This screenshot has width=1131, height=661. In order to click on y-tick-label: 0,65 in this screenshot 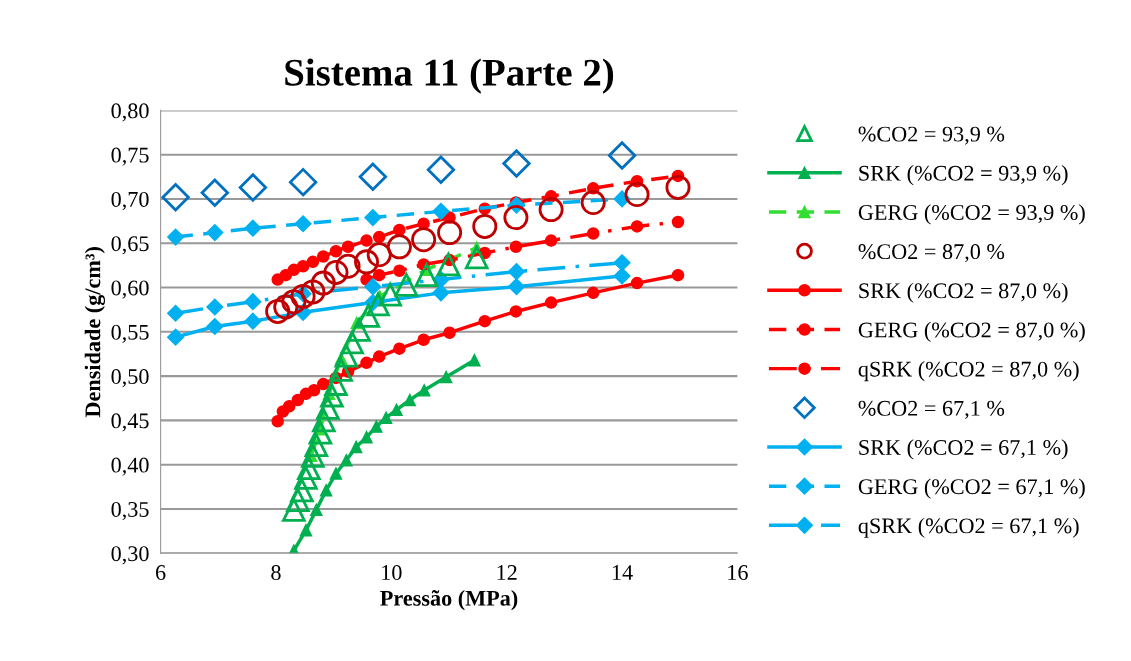, I will do `click(130, 245)`.